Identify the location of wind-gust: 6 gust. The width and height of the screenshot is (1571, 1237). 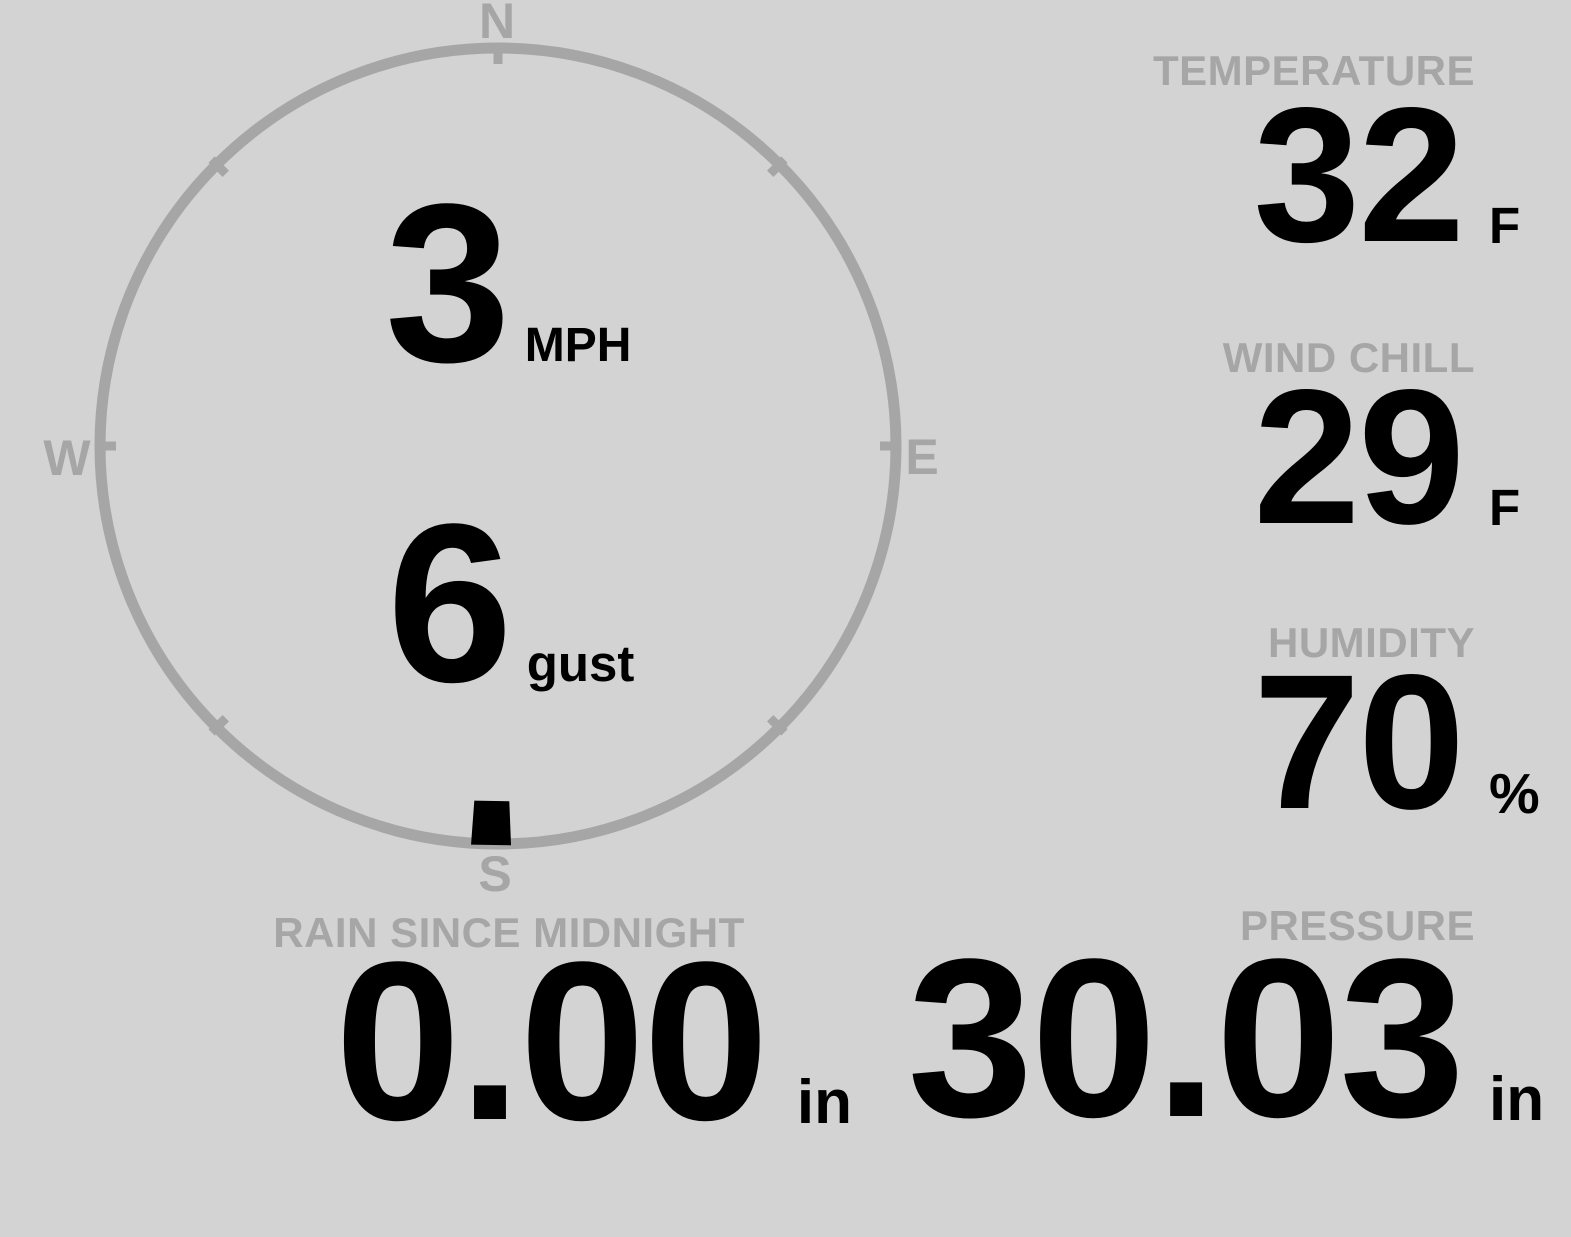
(510, 603).